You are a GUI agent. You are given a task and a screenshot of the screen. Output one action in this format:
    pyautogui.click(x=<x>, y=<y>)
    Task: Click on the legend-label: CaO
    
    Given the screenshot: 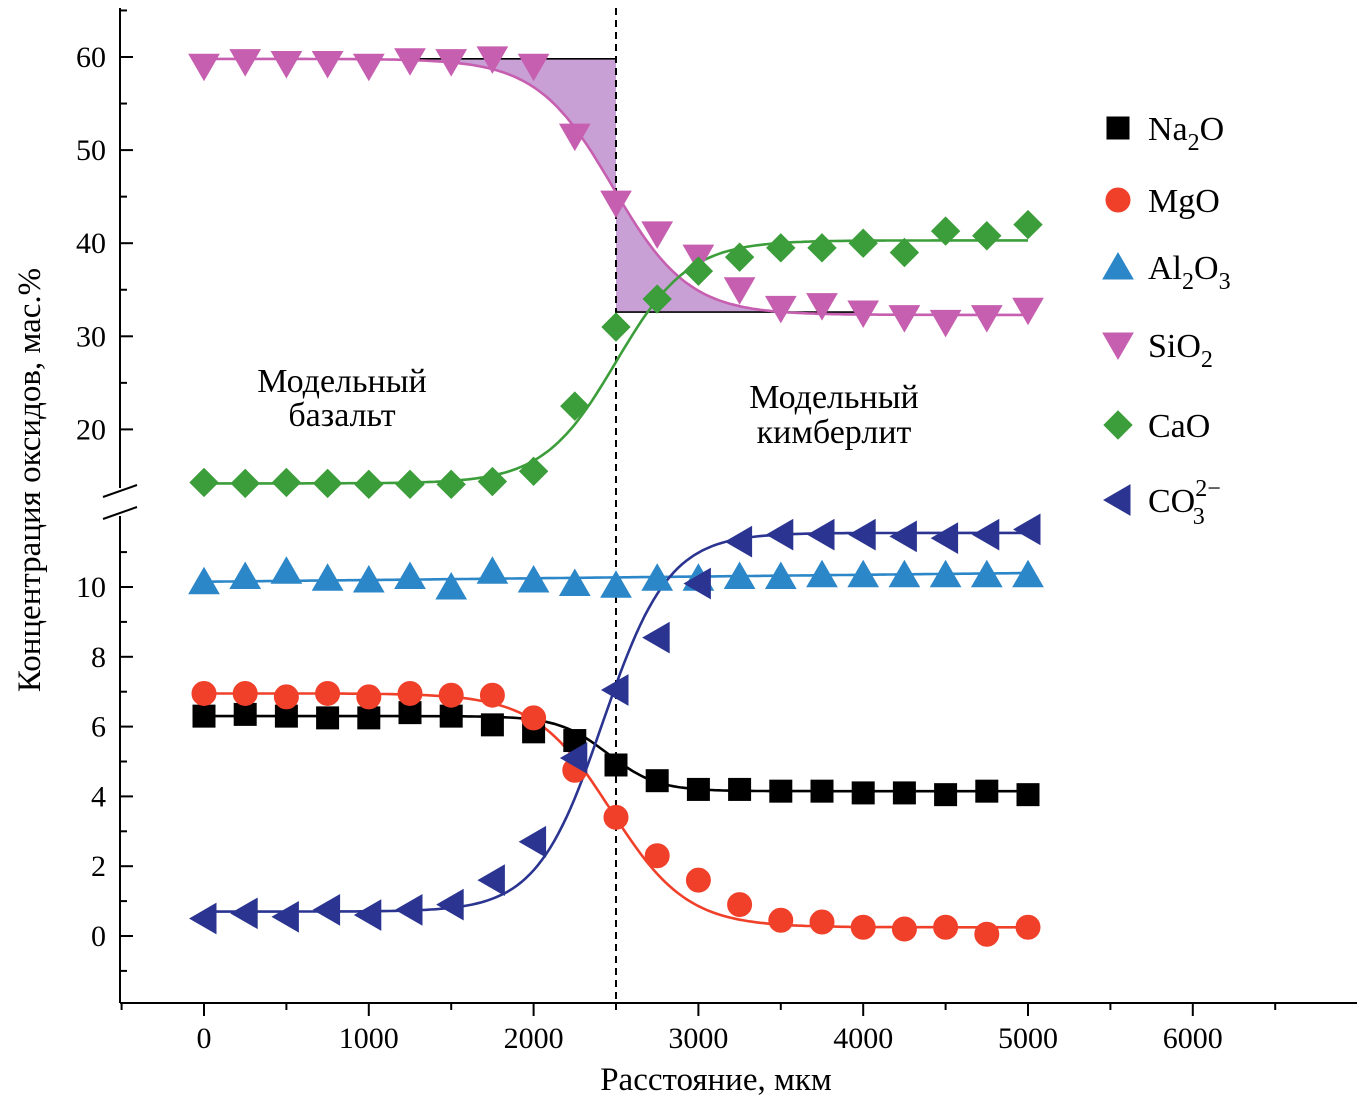 What is the action you would take?
    pyautogui.click(x=1179, y=426)
    